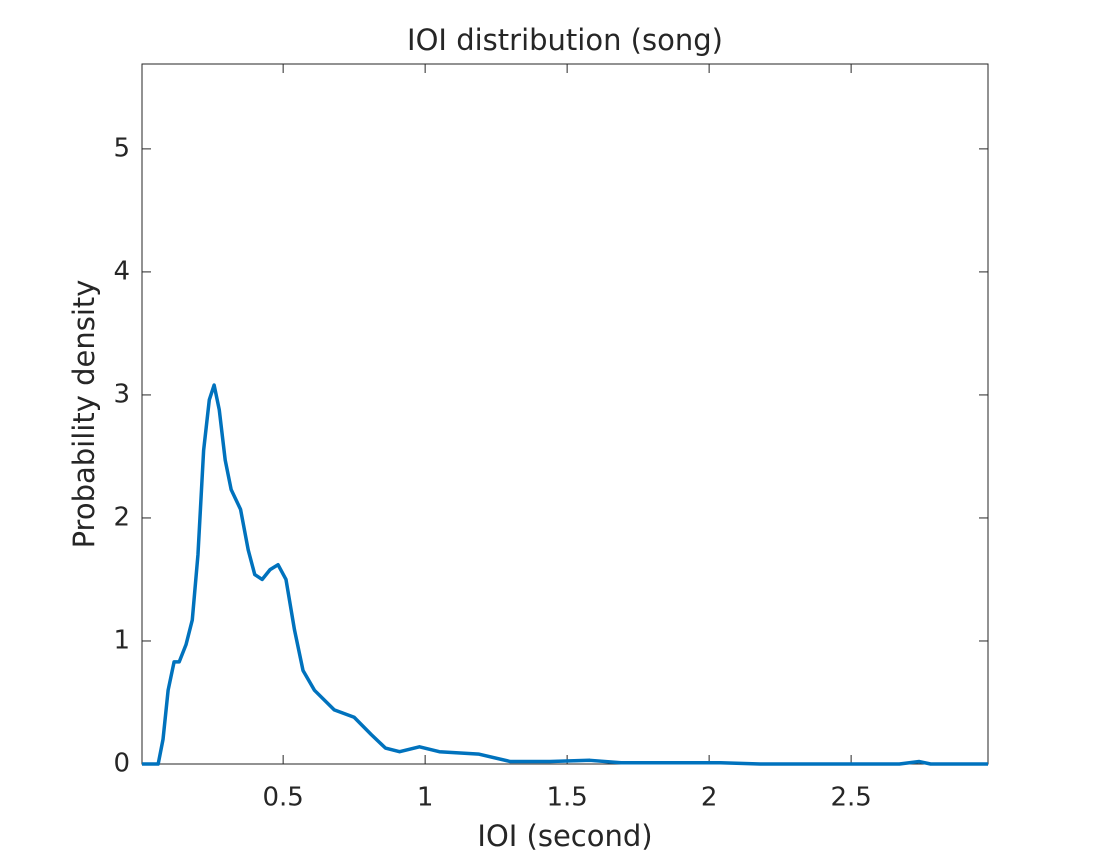 The width and height of the screenshot is (1094, 859). What do you see at coordinates (709, 798) in the screenshot?
I see `x-tick-label: 2` at bounding box center [709, 798].